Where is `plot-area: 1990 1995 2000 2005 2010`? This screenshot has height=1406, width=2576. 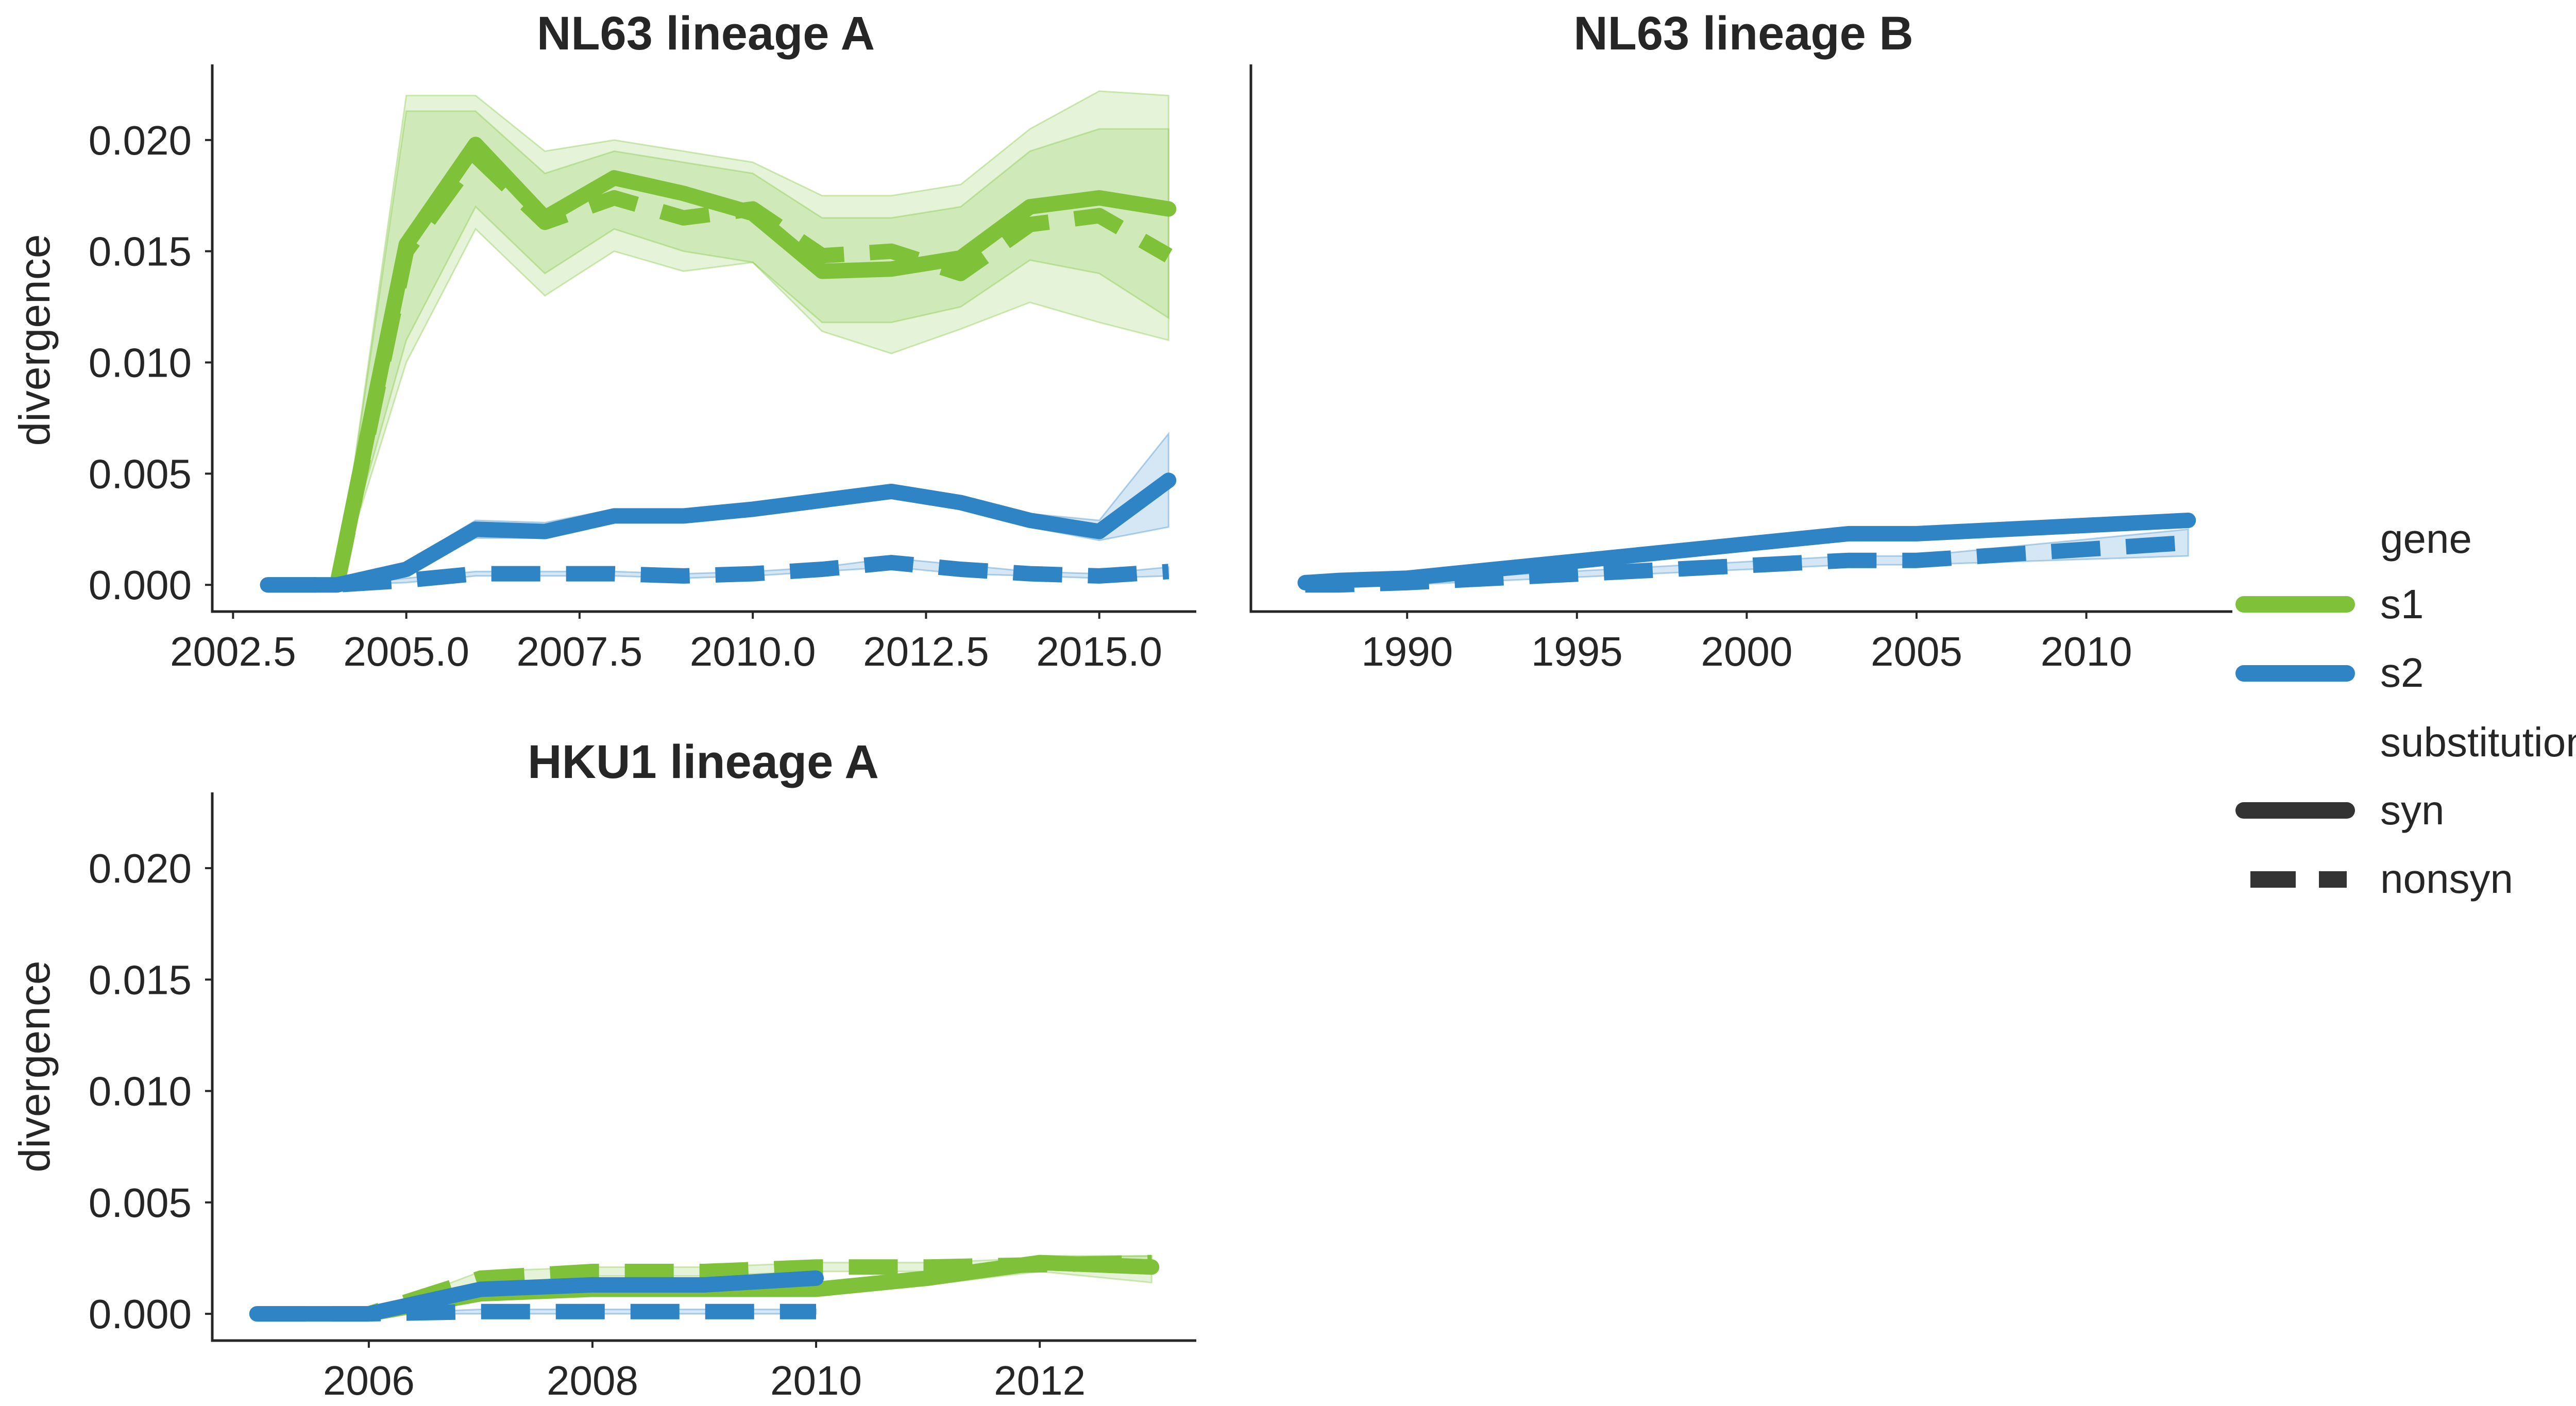
plot-area: 1990 1995 2000 2005 2010 is located at coordinates (1746, 593).